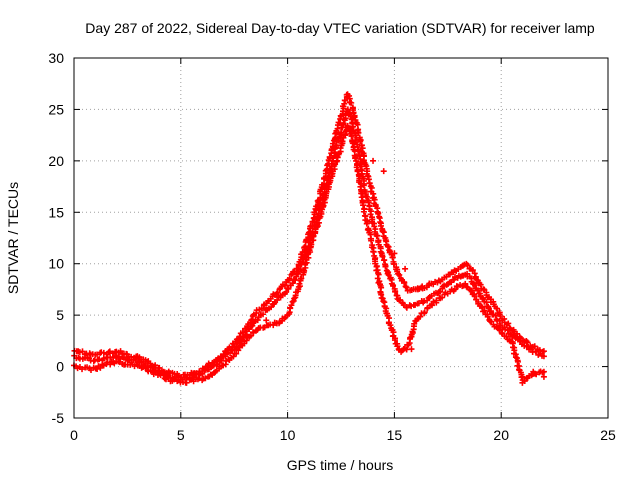  I want to click on y-tick-label: 0, so click(60, 367).